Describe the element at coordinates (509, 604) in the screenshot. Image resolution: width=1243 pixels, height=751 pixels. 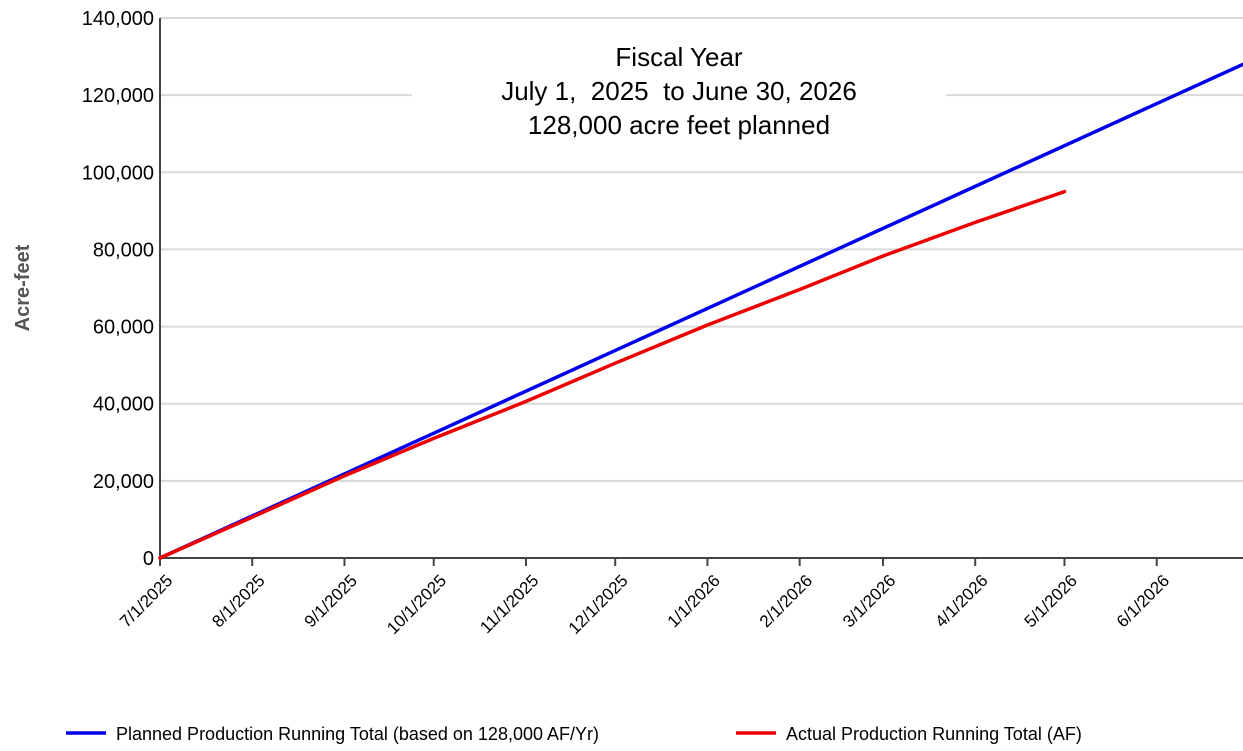
I see `x-tick-label: 11/1/2025` at that location.